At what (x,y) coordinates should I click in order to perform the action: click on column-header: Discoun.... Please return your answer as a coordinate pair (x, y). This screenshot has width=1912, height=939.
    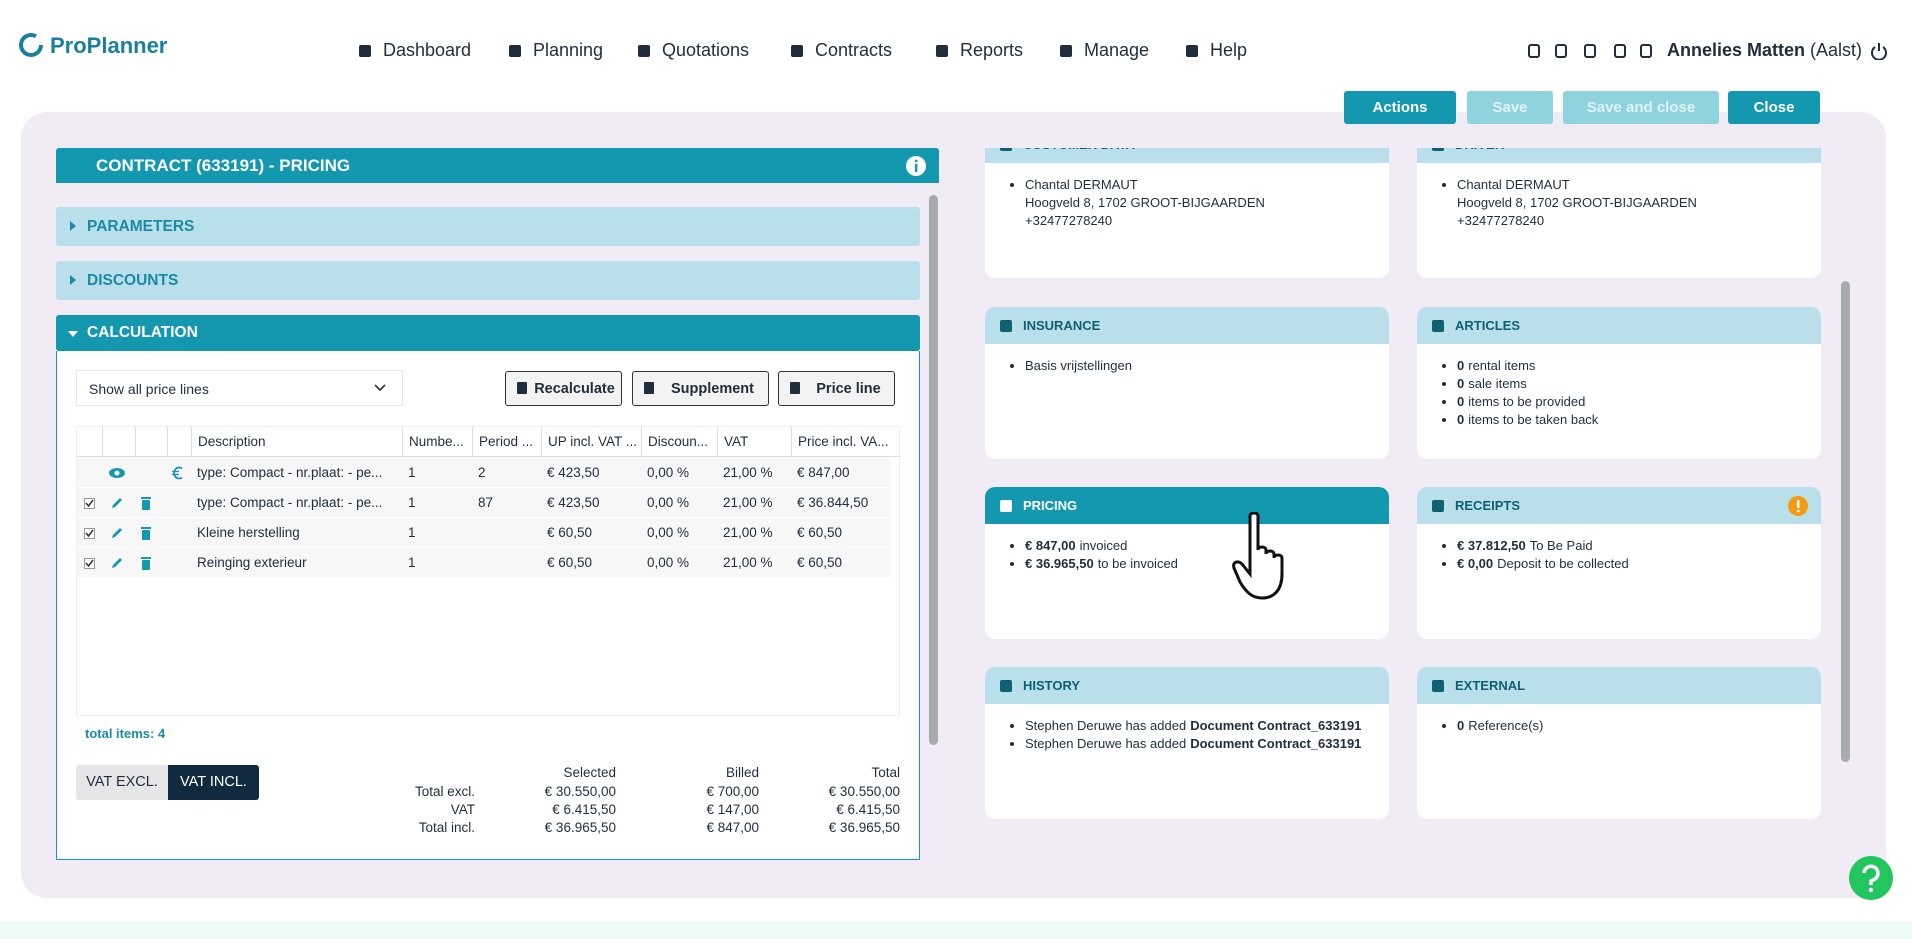
    Looking at the image, I should click on (679, 442).